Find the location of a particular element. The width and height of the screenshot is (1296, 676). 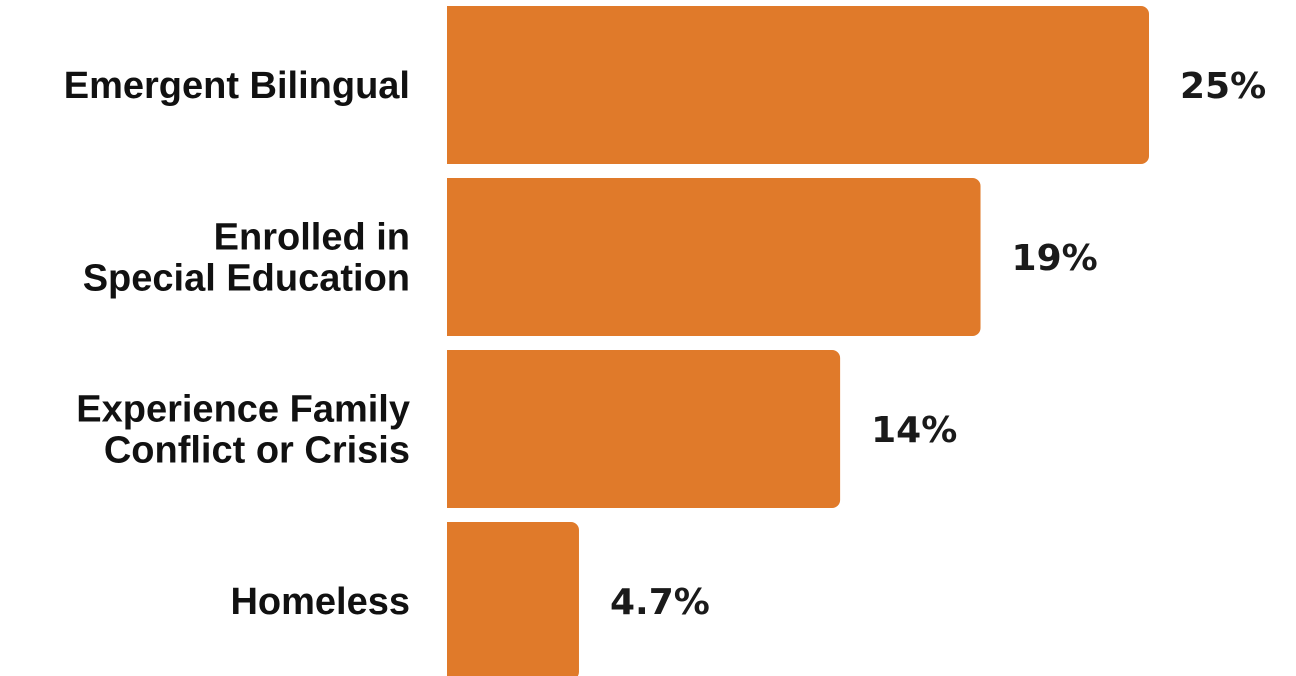

value-label: 4.7% is located at coordinates (660, 602).